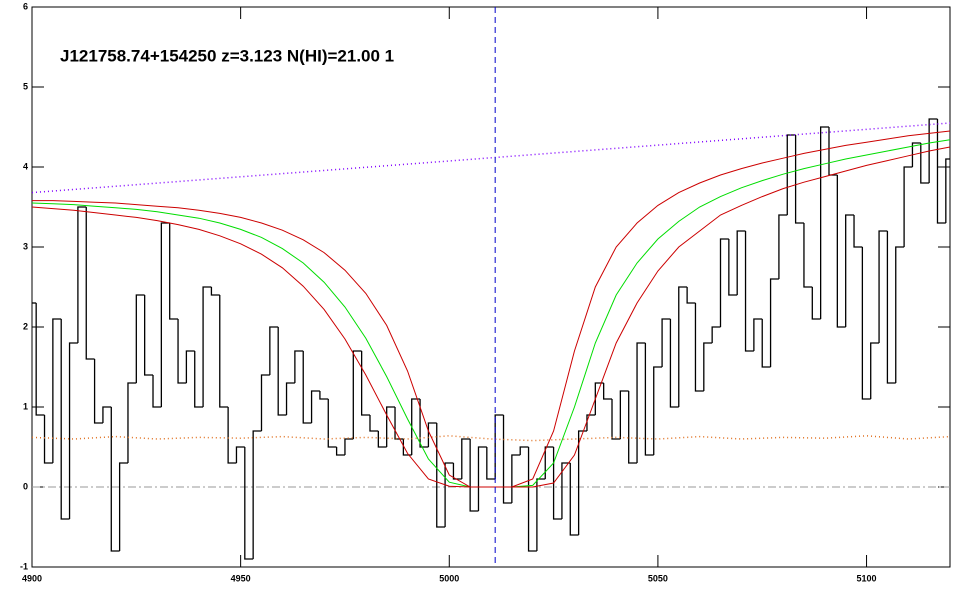 The image size is (960, 600). What do you see at coordinates (449, 578) in the screenshot?
I see `x-tick-label: 5000` at bounding box center [449, 578].